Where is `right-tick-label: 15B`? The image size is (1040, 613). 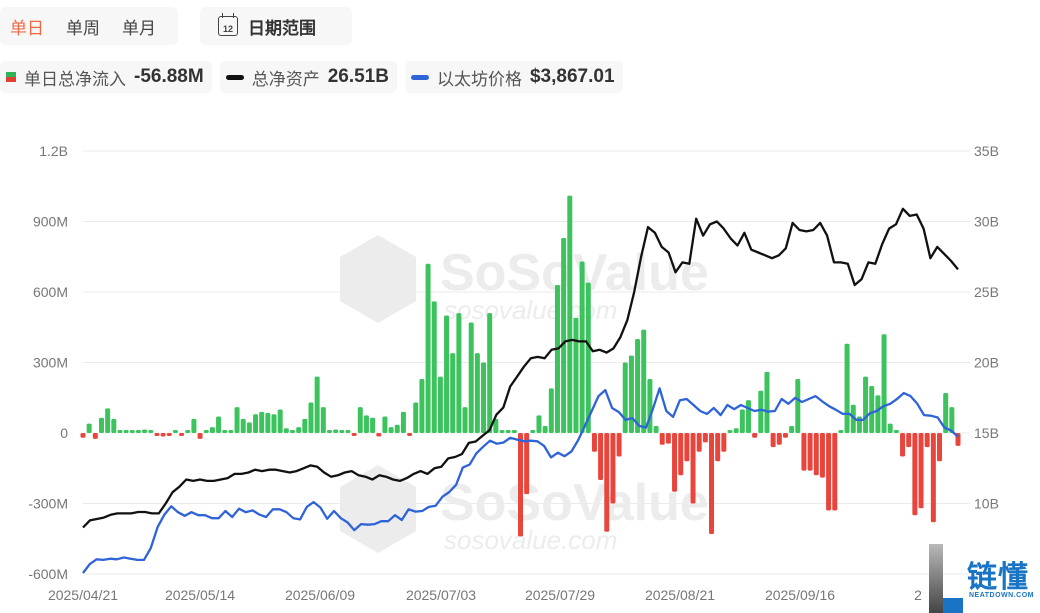
right-tick-label: 15B is located at coordinates (986, 433).